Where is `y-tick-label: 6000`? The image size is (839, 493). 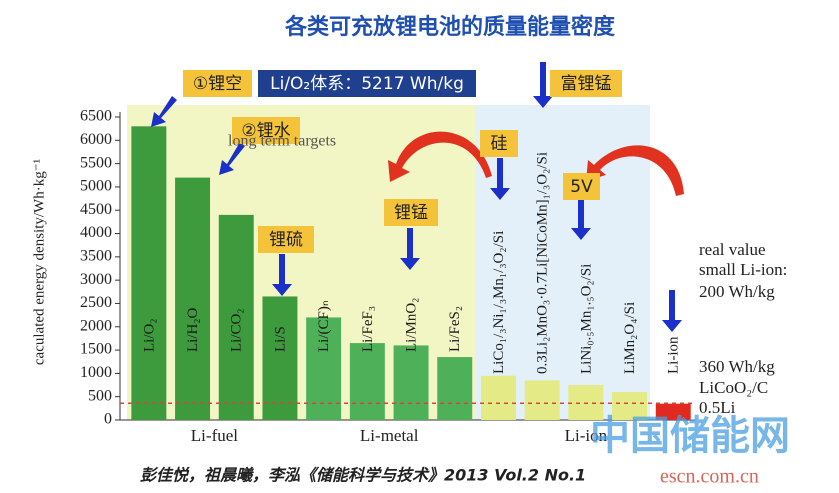 y-tick-label: 6000 is located at coordinates (96, 139).